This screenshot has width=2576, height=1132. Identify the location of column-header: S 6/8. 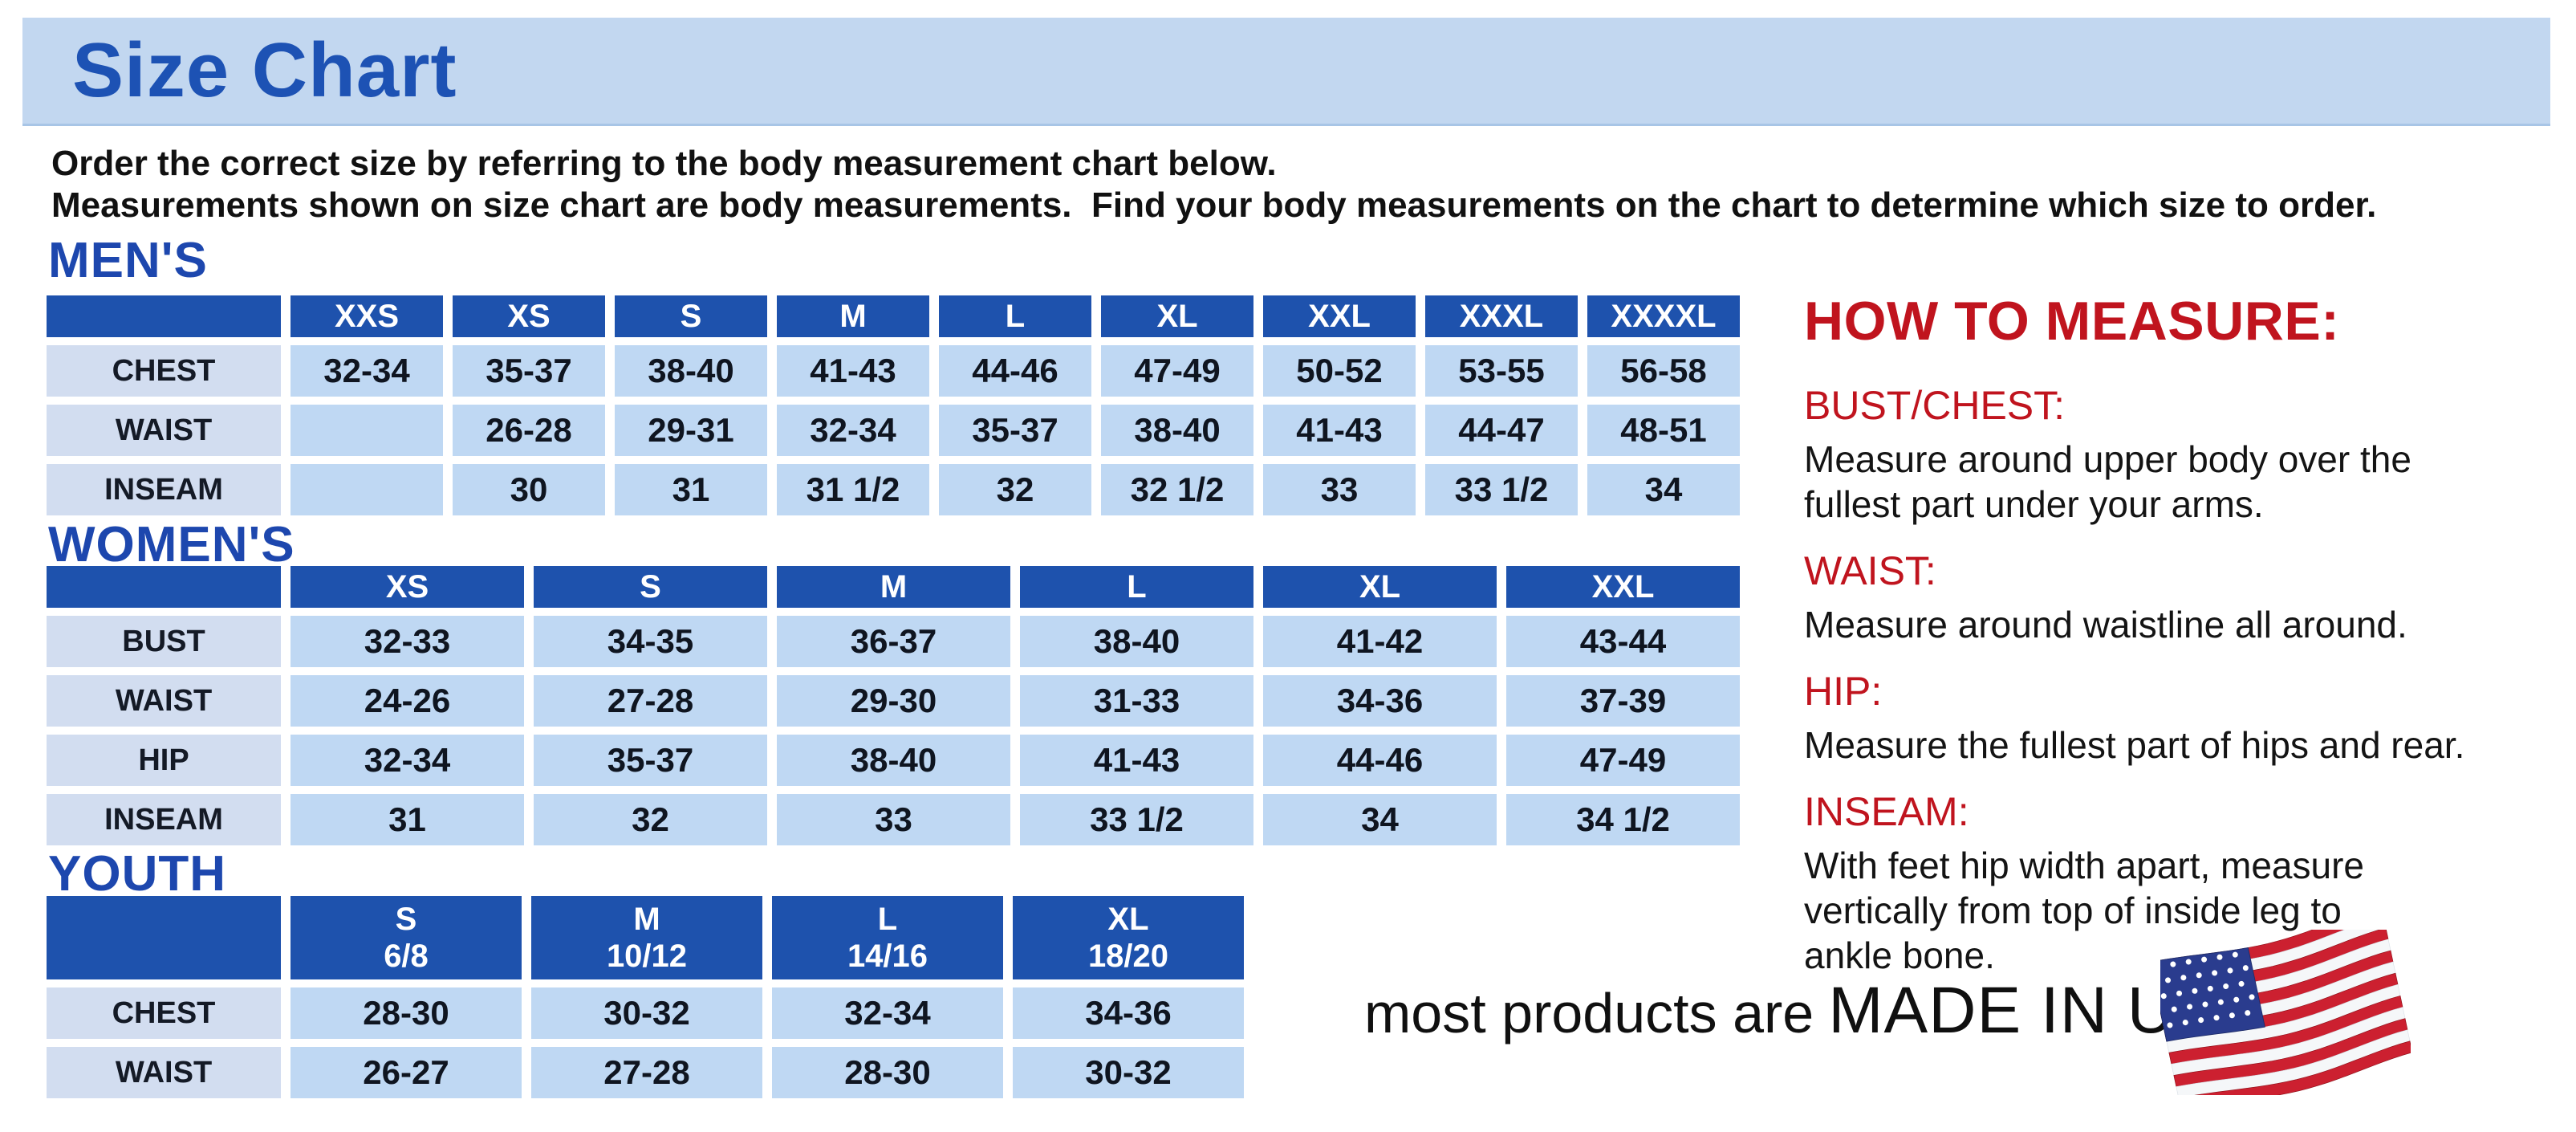
(407, 937).